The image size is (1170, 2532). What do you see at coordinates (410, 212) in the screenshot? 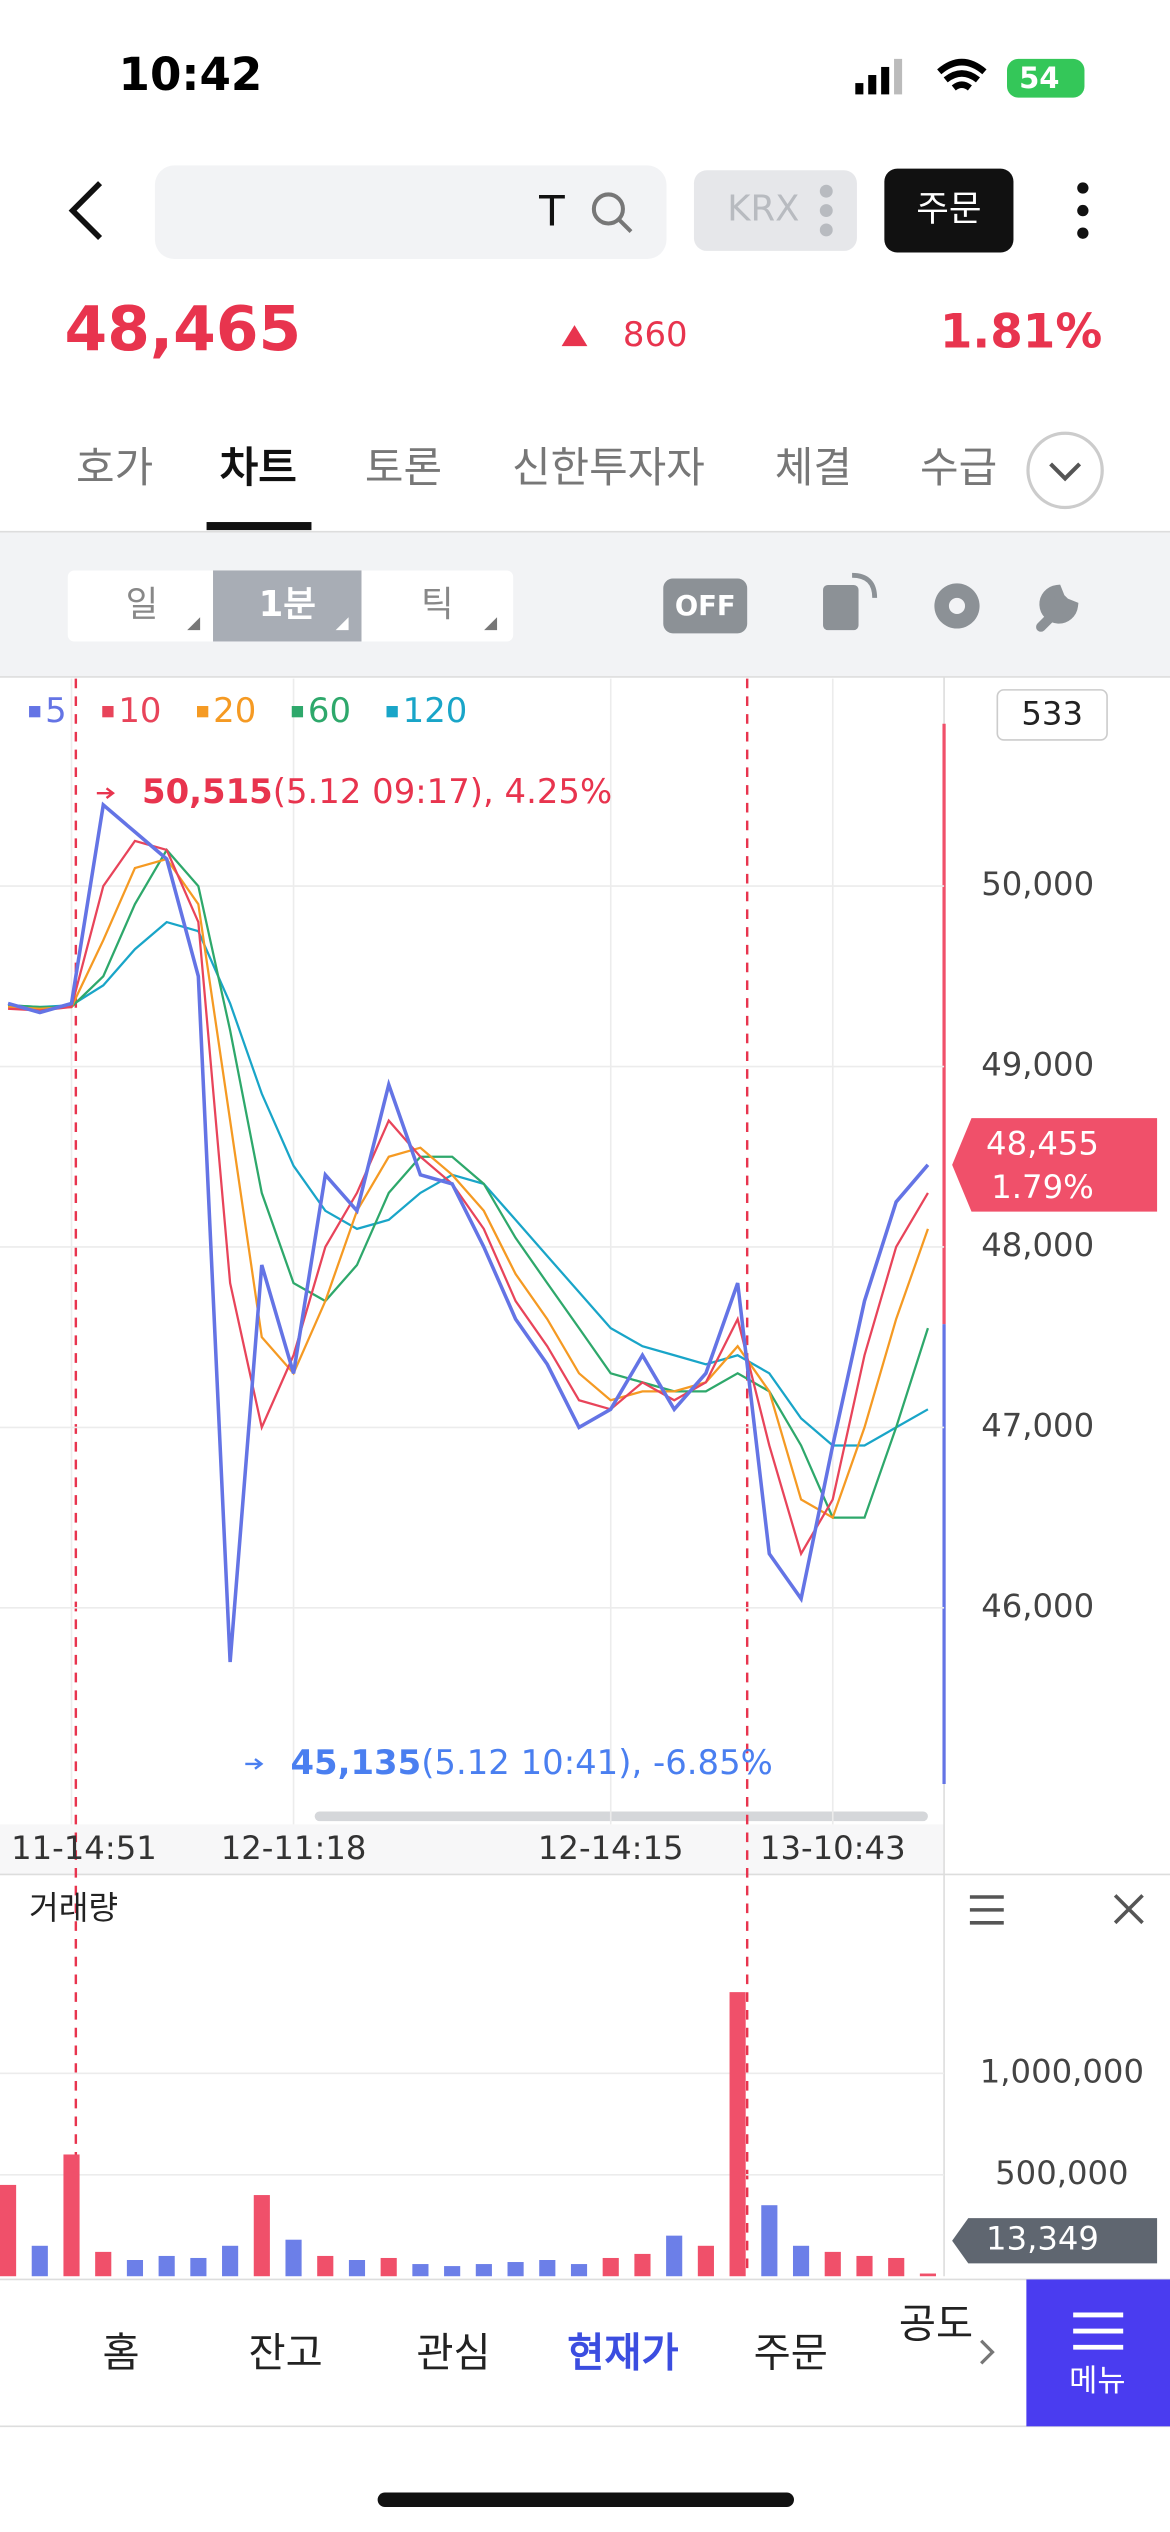
I see `search-box` at bounding box center [410, 212].